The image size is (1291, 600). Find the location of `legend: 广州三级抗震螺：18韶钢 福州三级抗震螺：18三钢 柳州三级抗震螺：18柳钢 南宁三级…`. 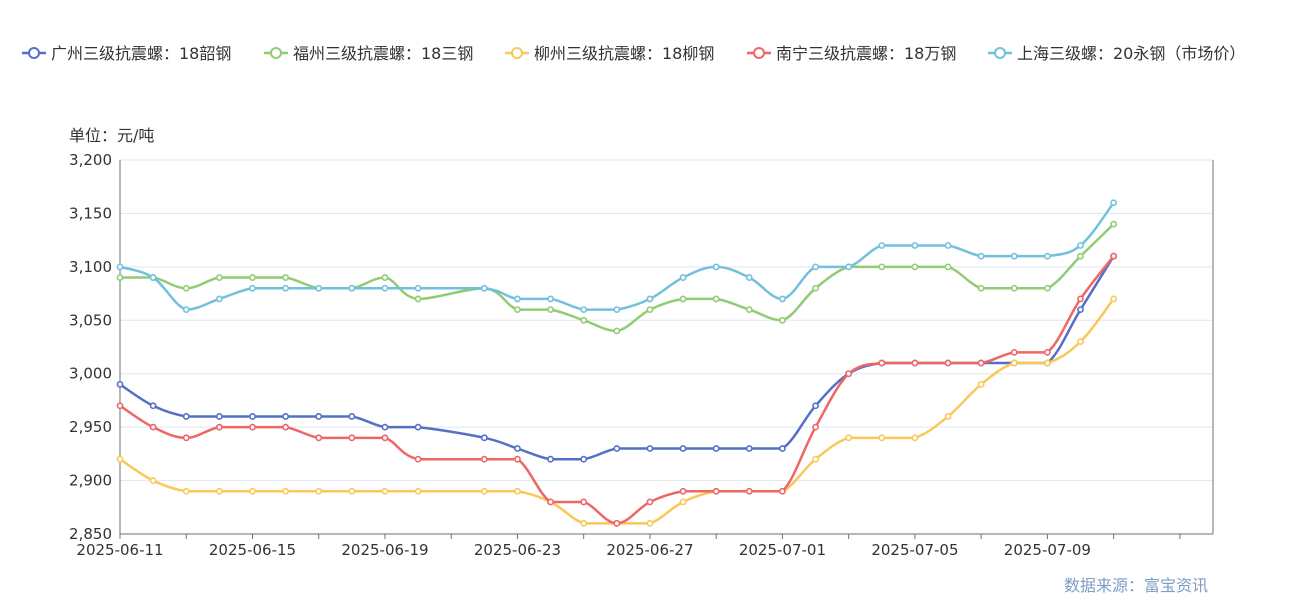

legend: 广州三级抗震螺：18韶钢 福州三级抗震螺：18三钢 柳州三级抗震螺：18柳钢 南宁三级… is located at coordinates (633, 53).